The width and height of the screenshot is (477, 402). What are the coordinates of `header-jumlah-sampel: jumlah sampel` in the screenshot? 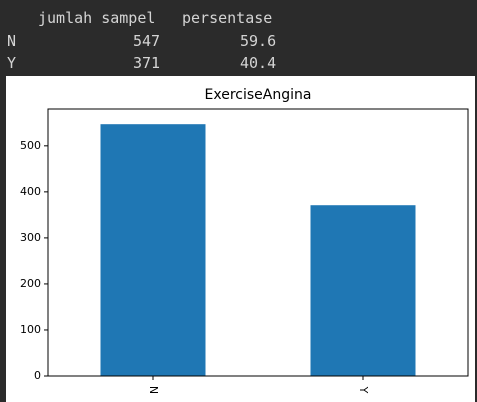 It's located at (97, 18).